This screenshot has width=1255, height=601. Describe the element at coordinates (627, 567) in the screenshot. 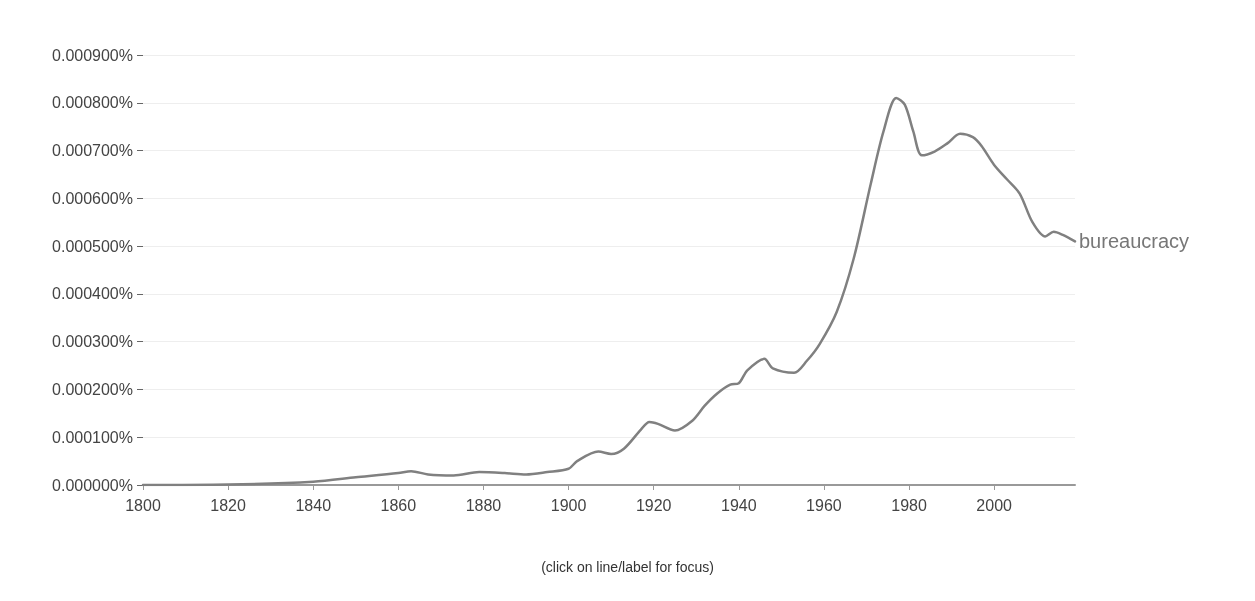

I see `text: (click on line/label for focus)` at that location.